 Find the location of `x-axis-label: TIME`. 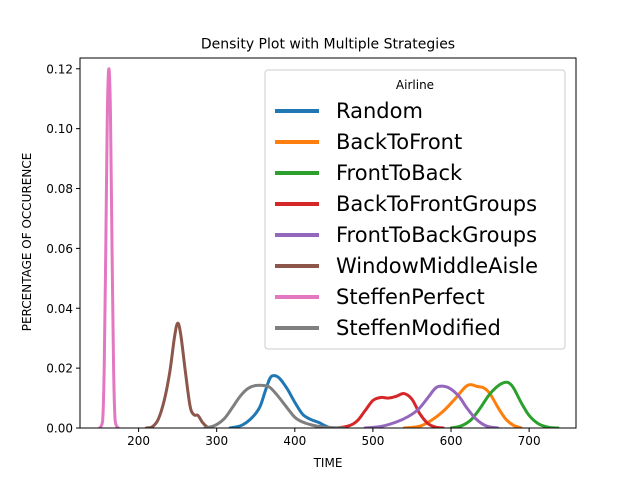

x-axis-label: TIME is located at coordinates (328, 463).